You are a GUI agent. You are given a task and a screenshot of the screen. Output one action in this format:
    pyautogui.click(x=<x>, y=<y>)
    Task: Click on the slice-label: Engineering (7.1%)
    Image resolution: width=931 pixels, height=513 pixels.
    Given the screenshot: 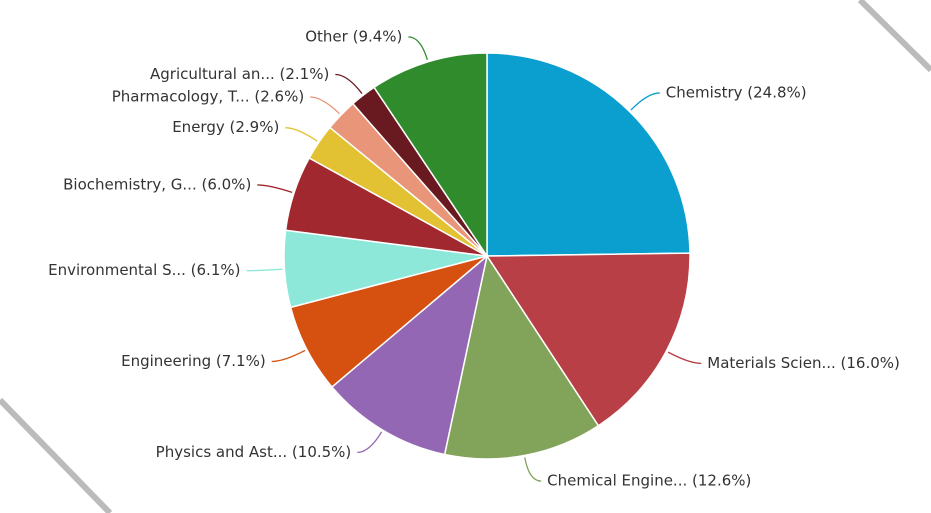 What is the action you would take?
    pyautogui.click(x=193, y=361)
    